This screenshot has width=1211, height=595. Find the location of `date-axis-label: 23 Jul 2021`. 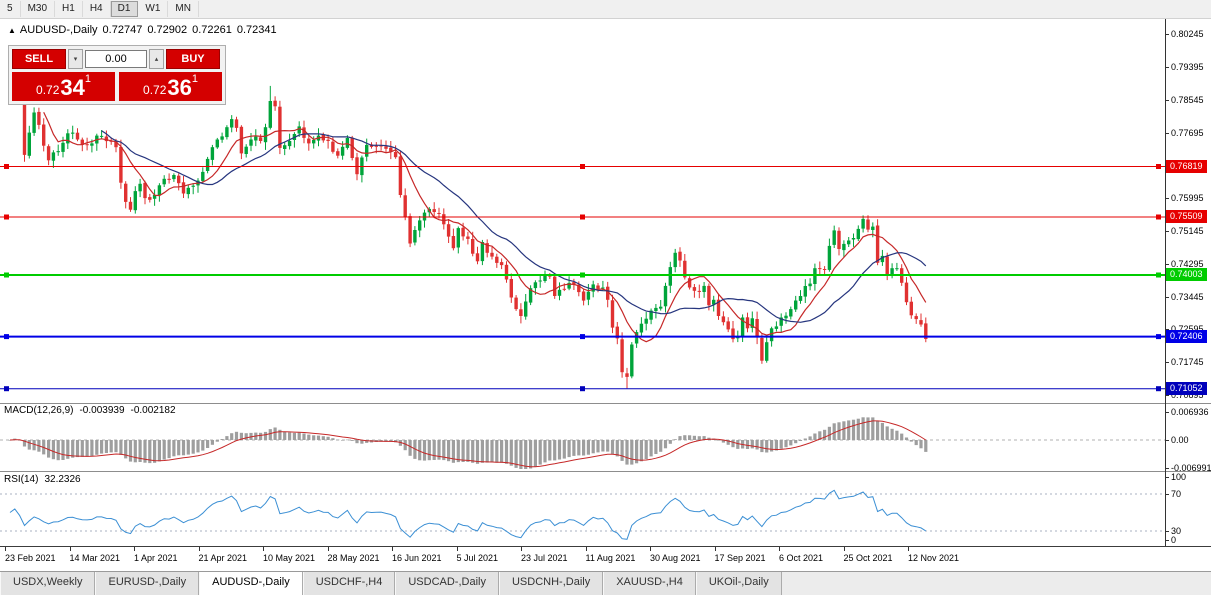

date-axis-label: 23 Jul 2021 is located at coordinates (544, 558).